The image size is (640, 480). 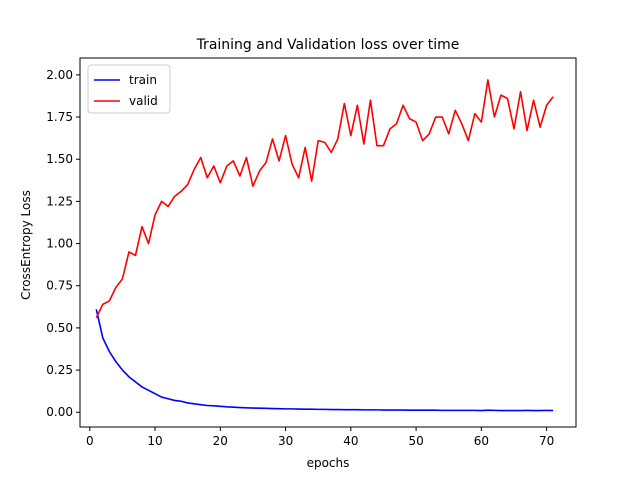 I want to click on x-tick-label: 10, so click(x=154, y=441).